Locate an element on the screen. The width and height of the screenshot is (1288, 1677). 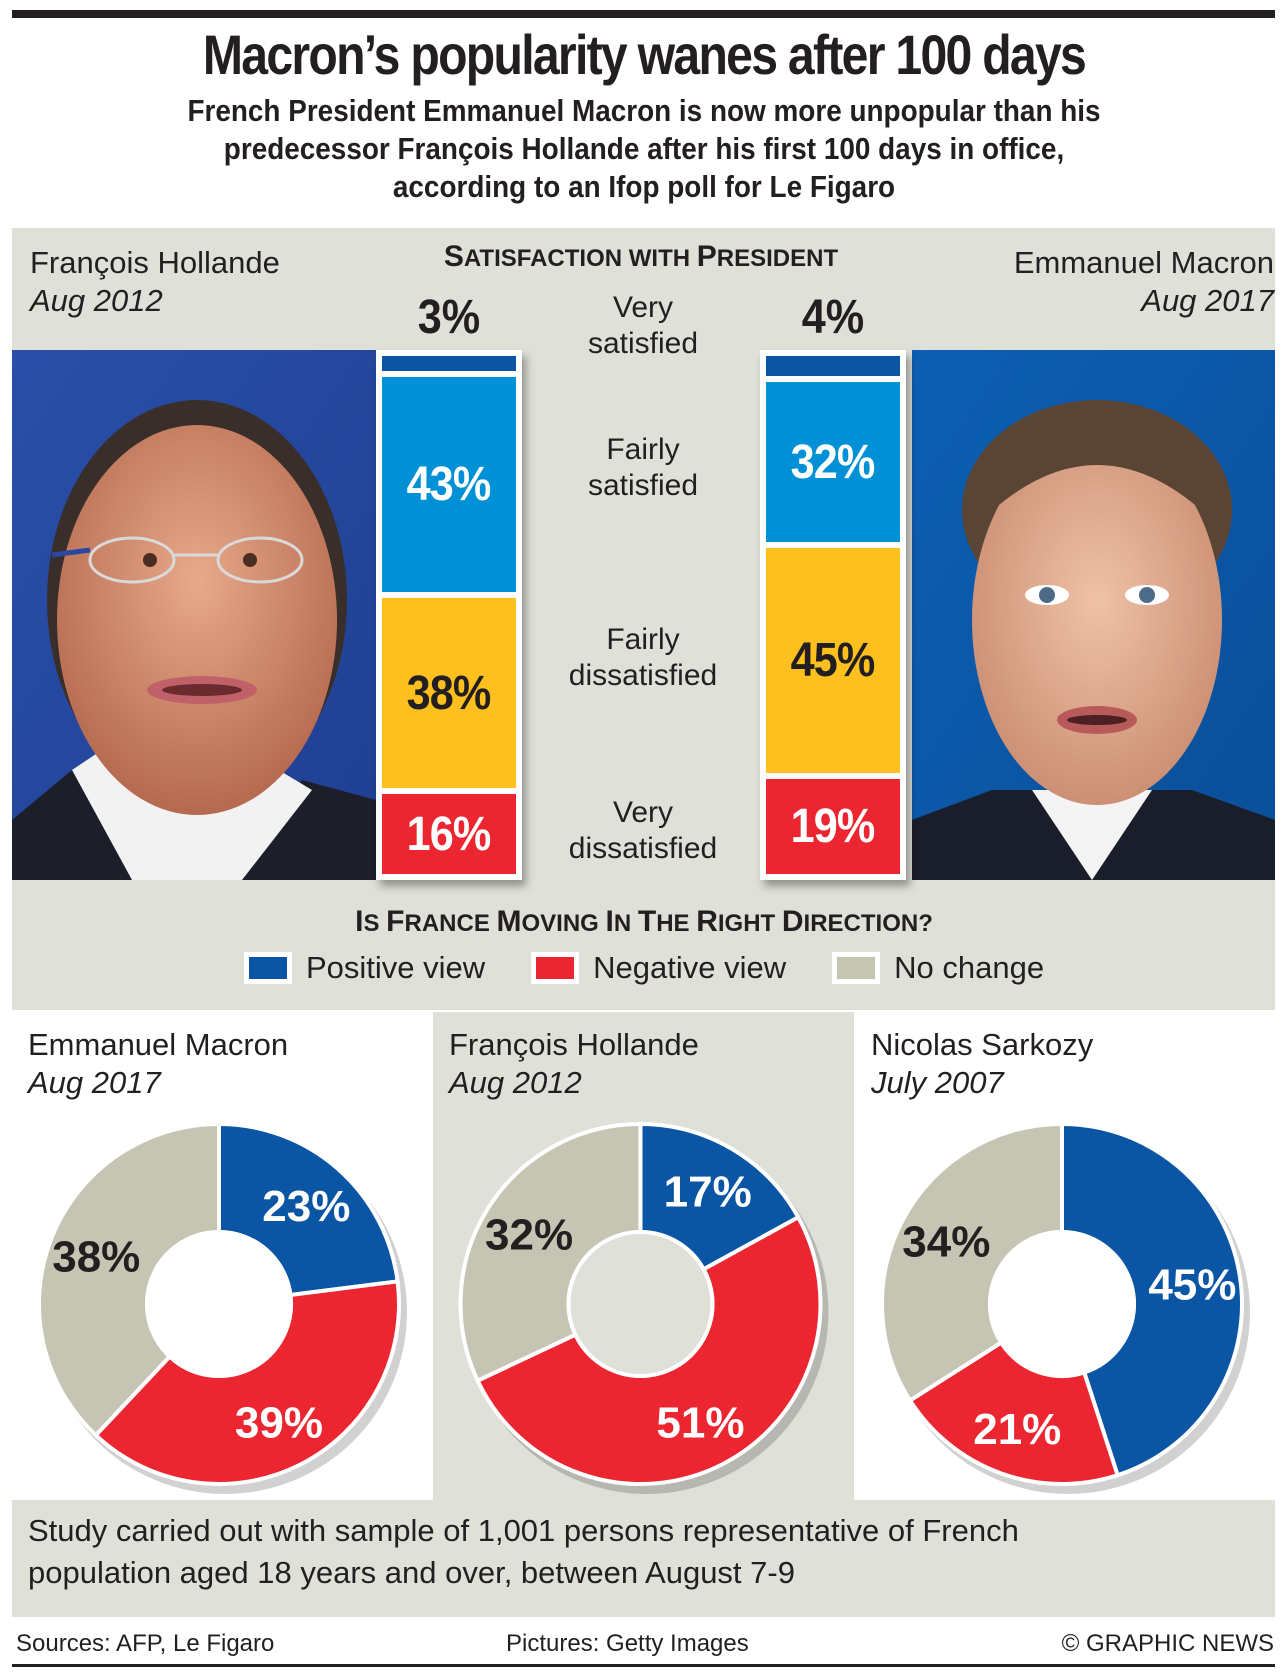
left-president-name: François Hollande is located at coordinates (155, 262).